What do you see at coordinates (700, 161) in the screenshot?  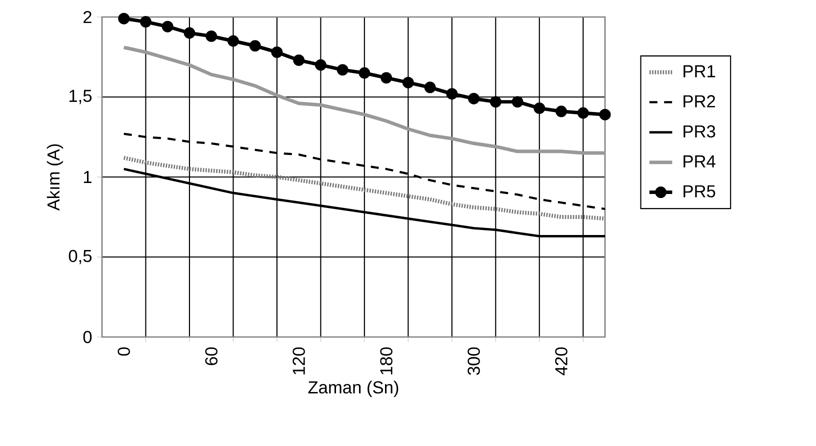 I see `legend-label: PR4` at bounding box center [700, 161].